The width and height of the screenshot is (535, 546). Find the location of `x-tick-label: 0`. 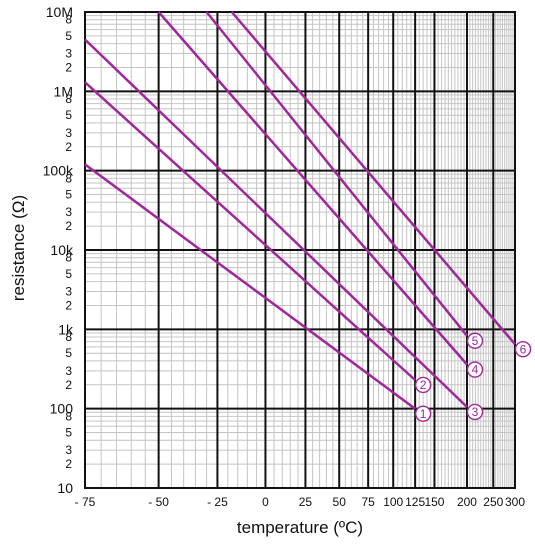

x-tick-label: 0 is located at coordinates (265, 502).